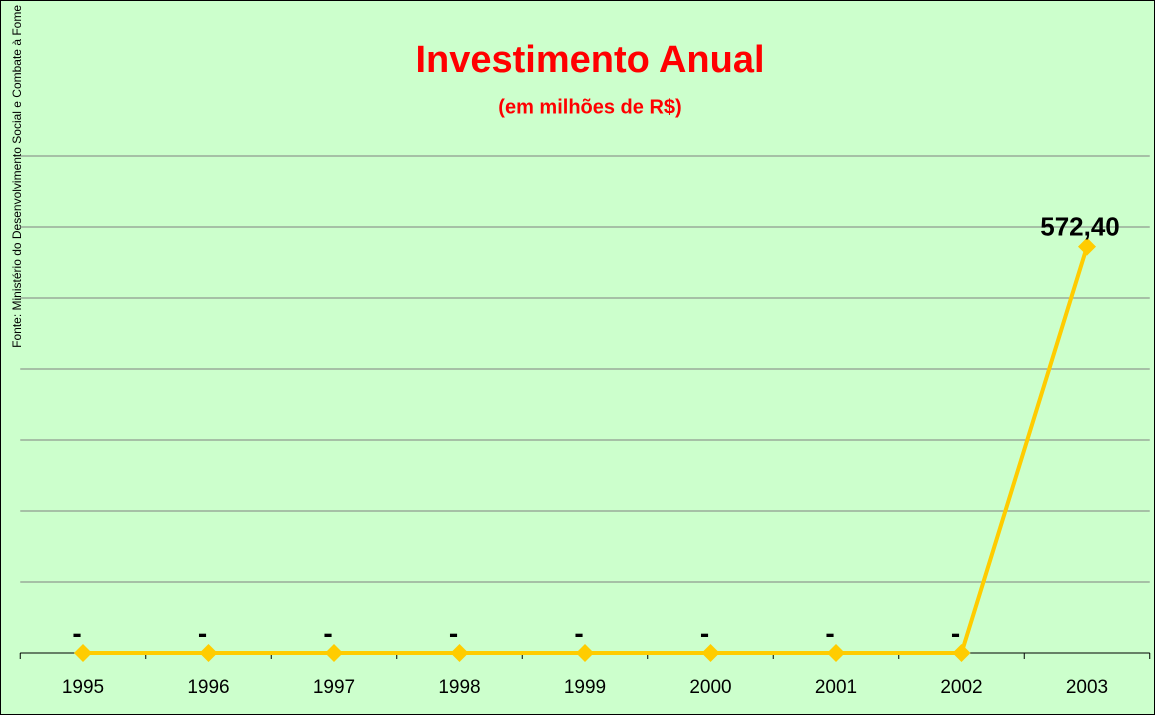 The height and width of the screenshot is (715, 1155). Describe the element at coordinates (83, 687) in the screenshot. I see `x-tick-label: 1995` at that location.